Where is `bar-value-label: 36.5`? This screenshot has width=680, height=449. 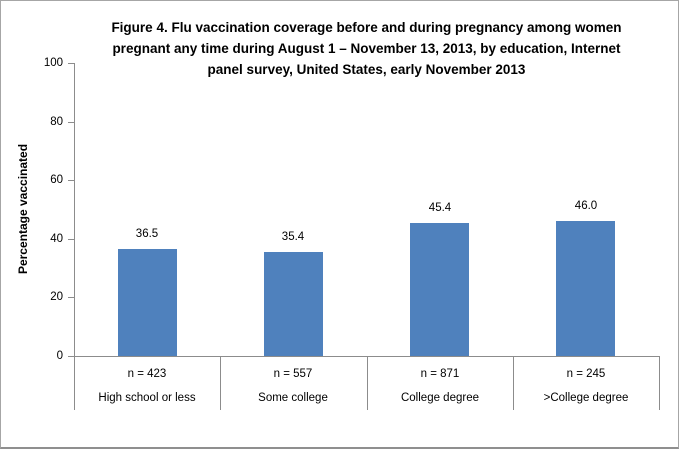 bar-value-label: 36.5 is located at coordinates (147, 234).